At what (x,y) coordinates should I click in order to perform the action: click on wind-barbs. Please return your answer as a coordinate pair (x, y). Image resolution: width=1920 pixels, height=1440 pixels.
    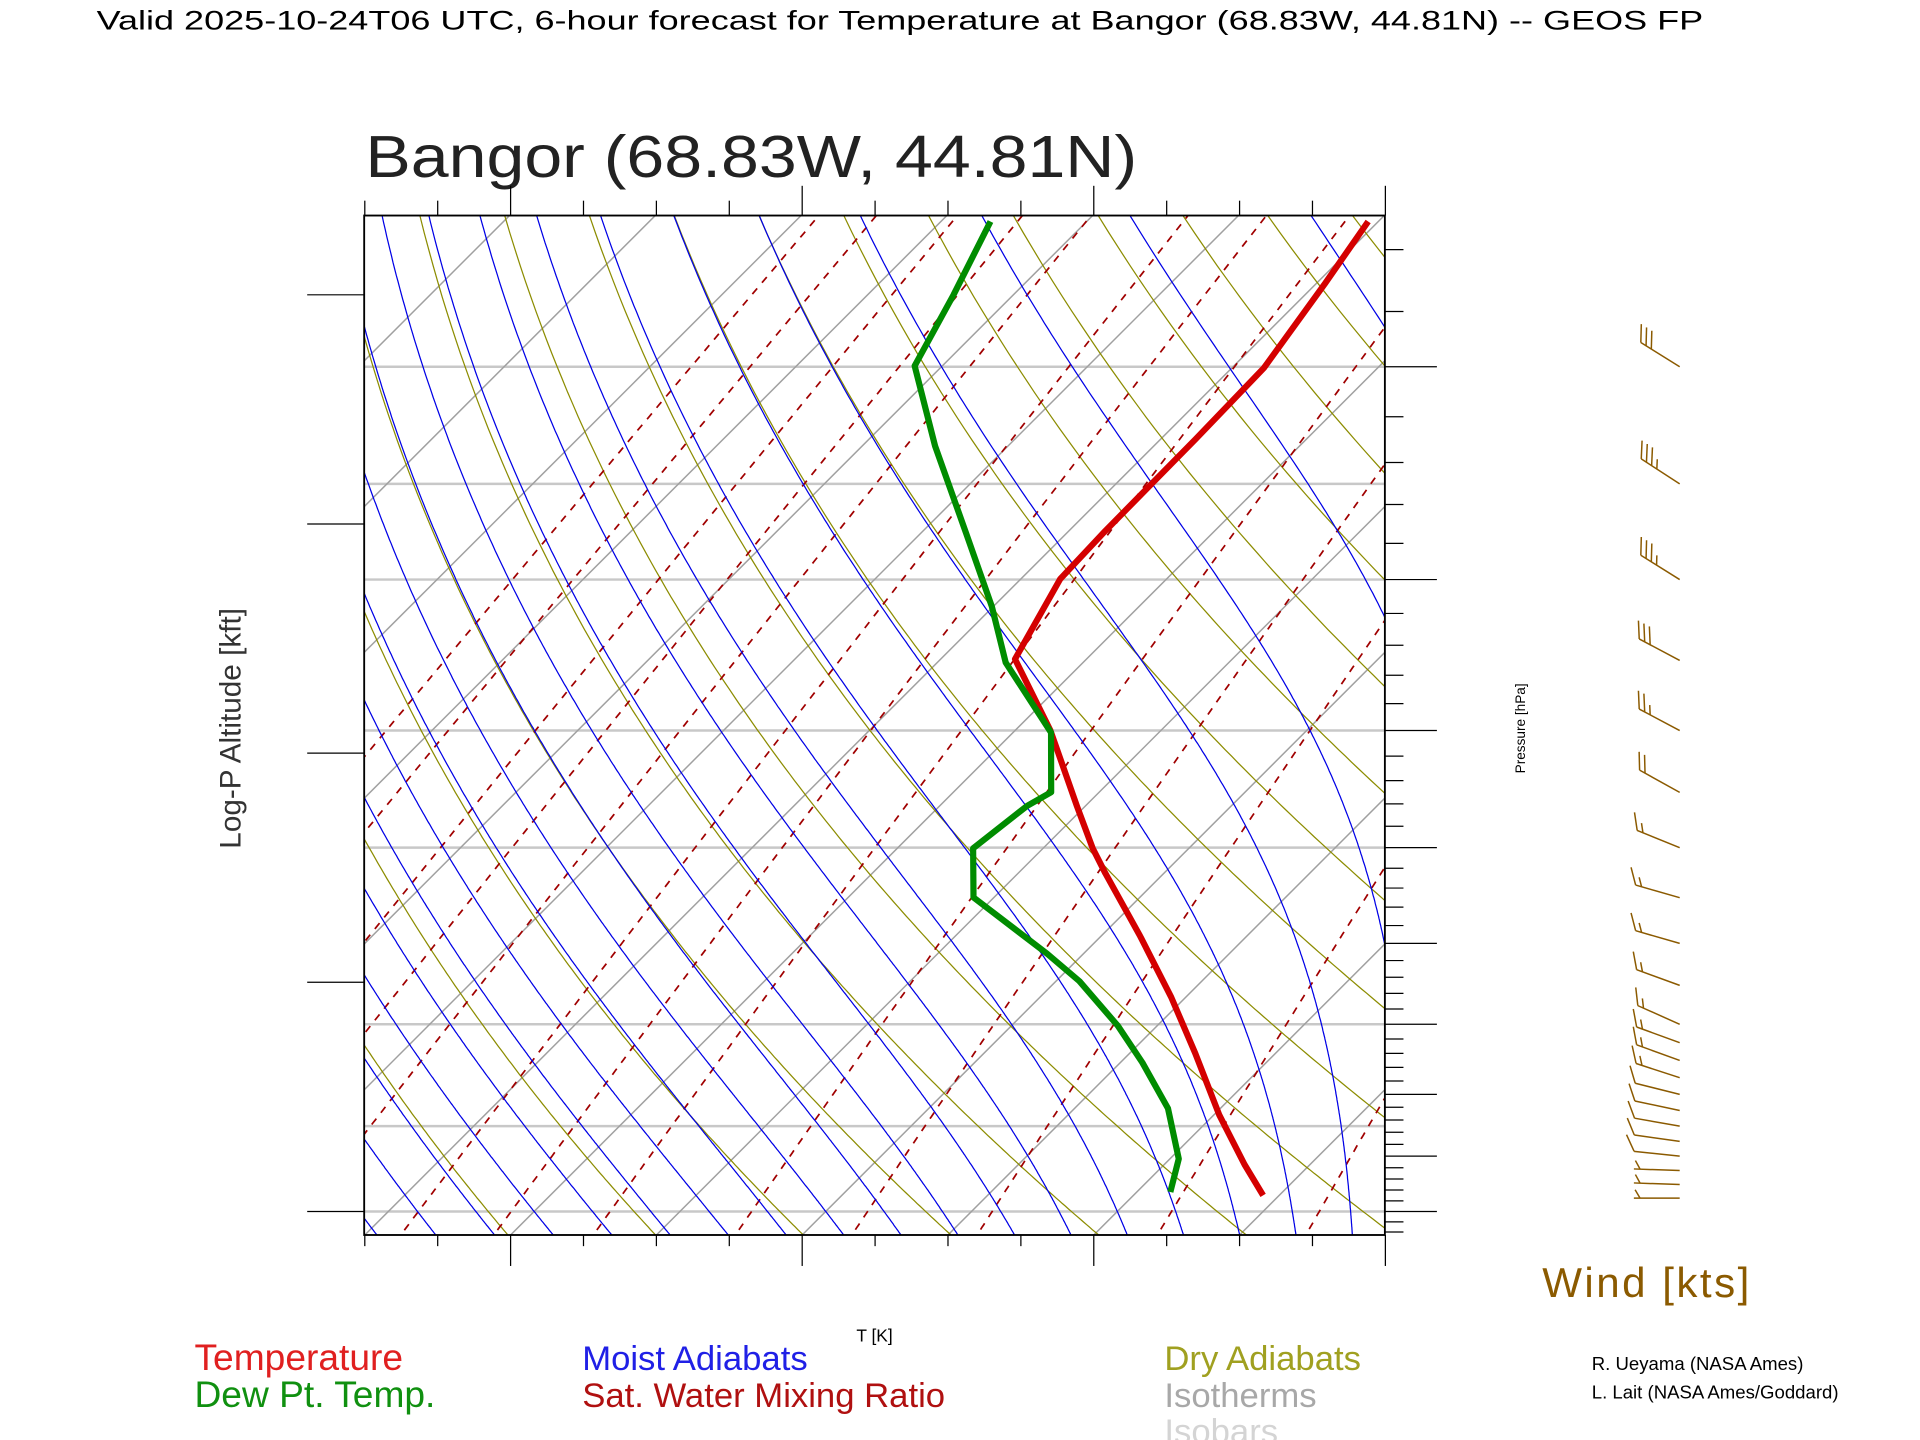
    Looking at the image, I should click on (1653, 761).